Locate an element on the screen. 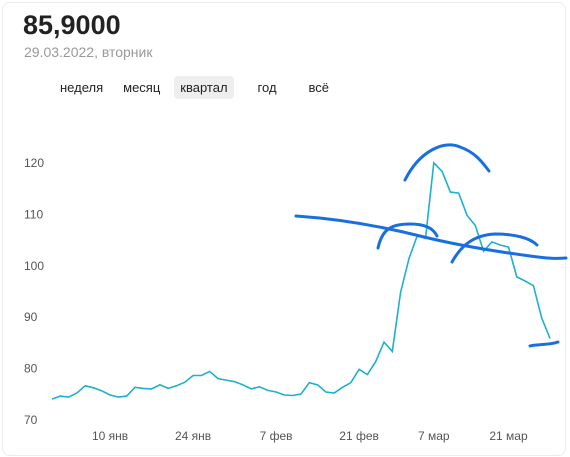 The height and width of the screenshot is (457, 570). tab: год is located at coordinates (267, 87).